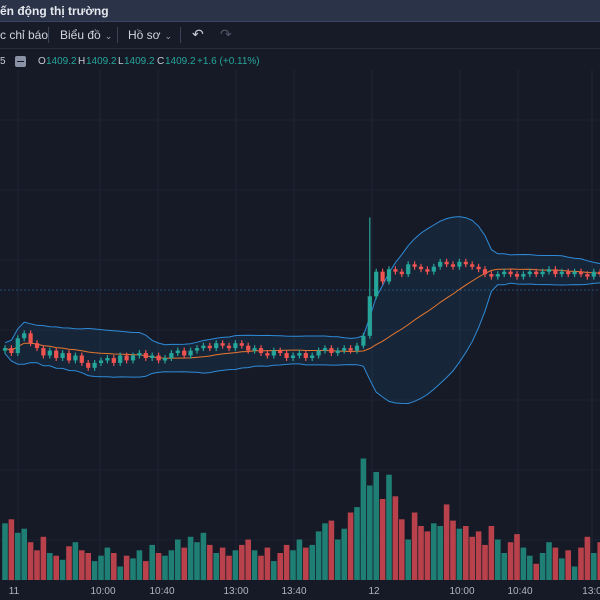  Describe the element at coordinates (48, 35) in the screenshot. I see `toolbar-divider` at that location.